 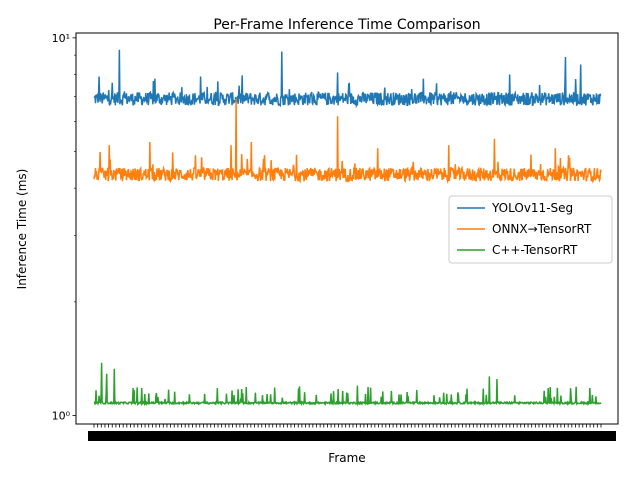 I want to click on x-axis, so click(x=352, y=432).